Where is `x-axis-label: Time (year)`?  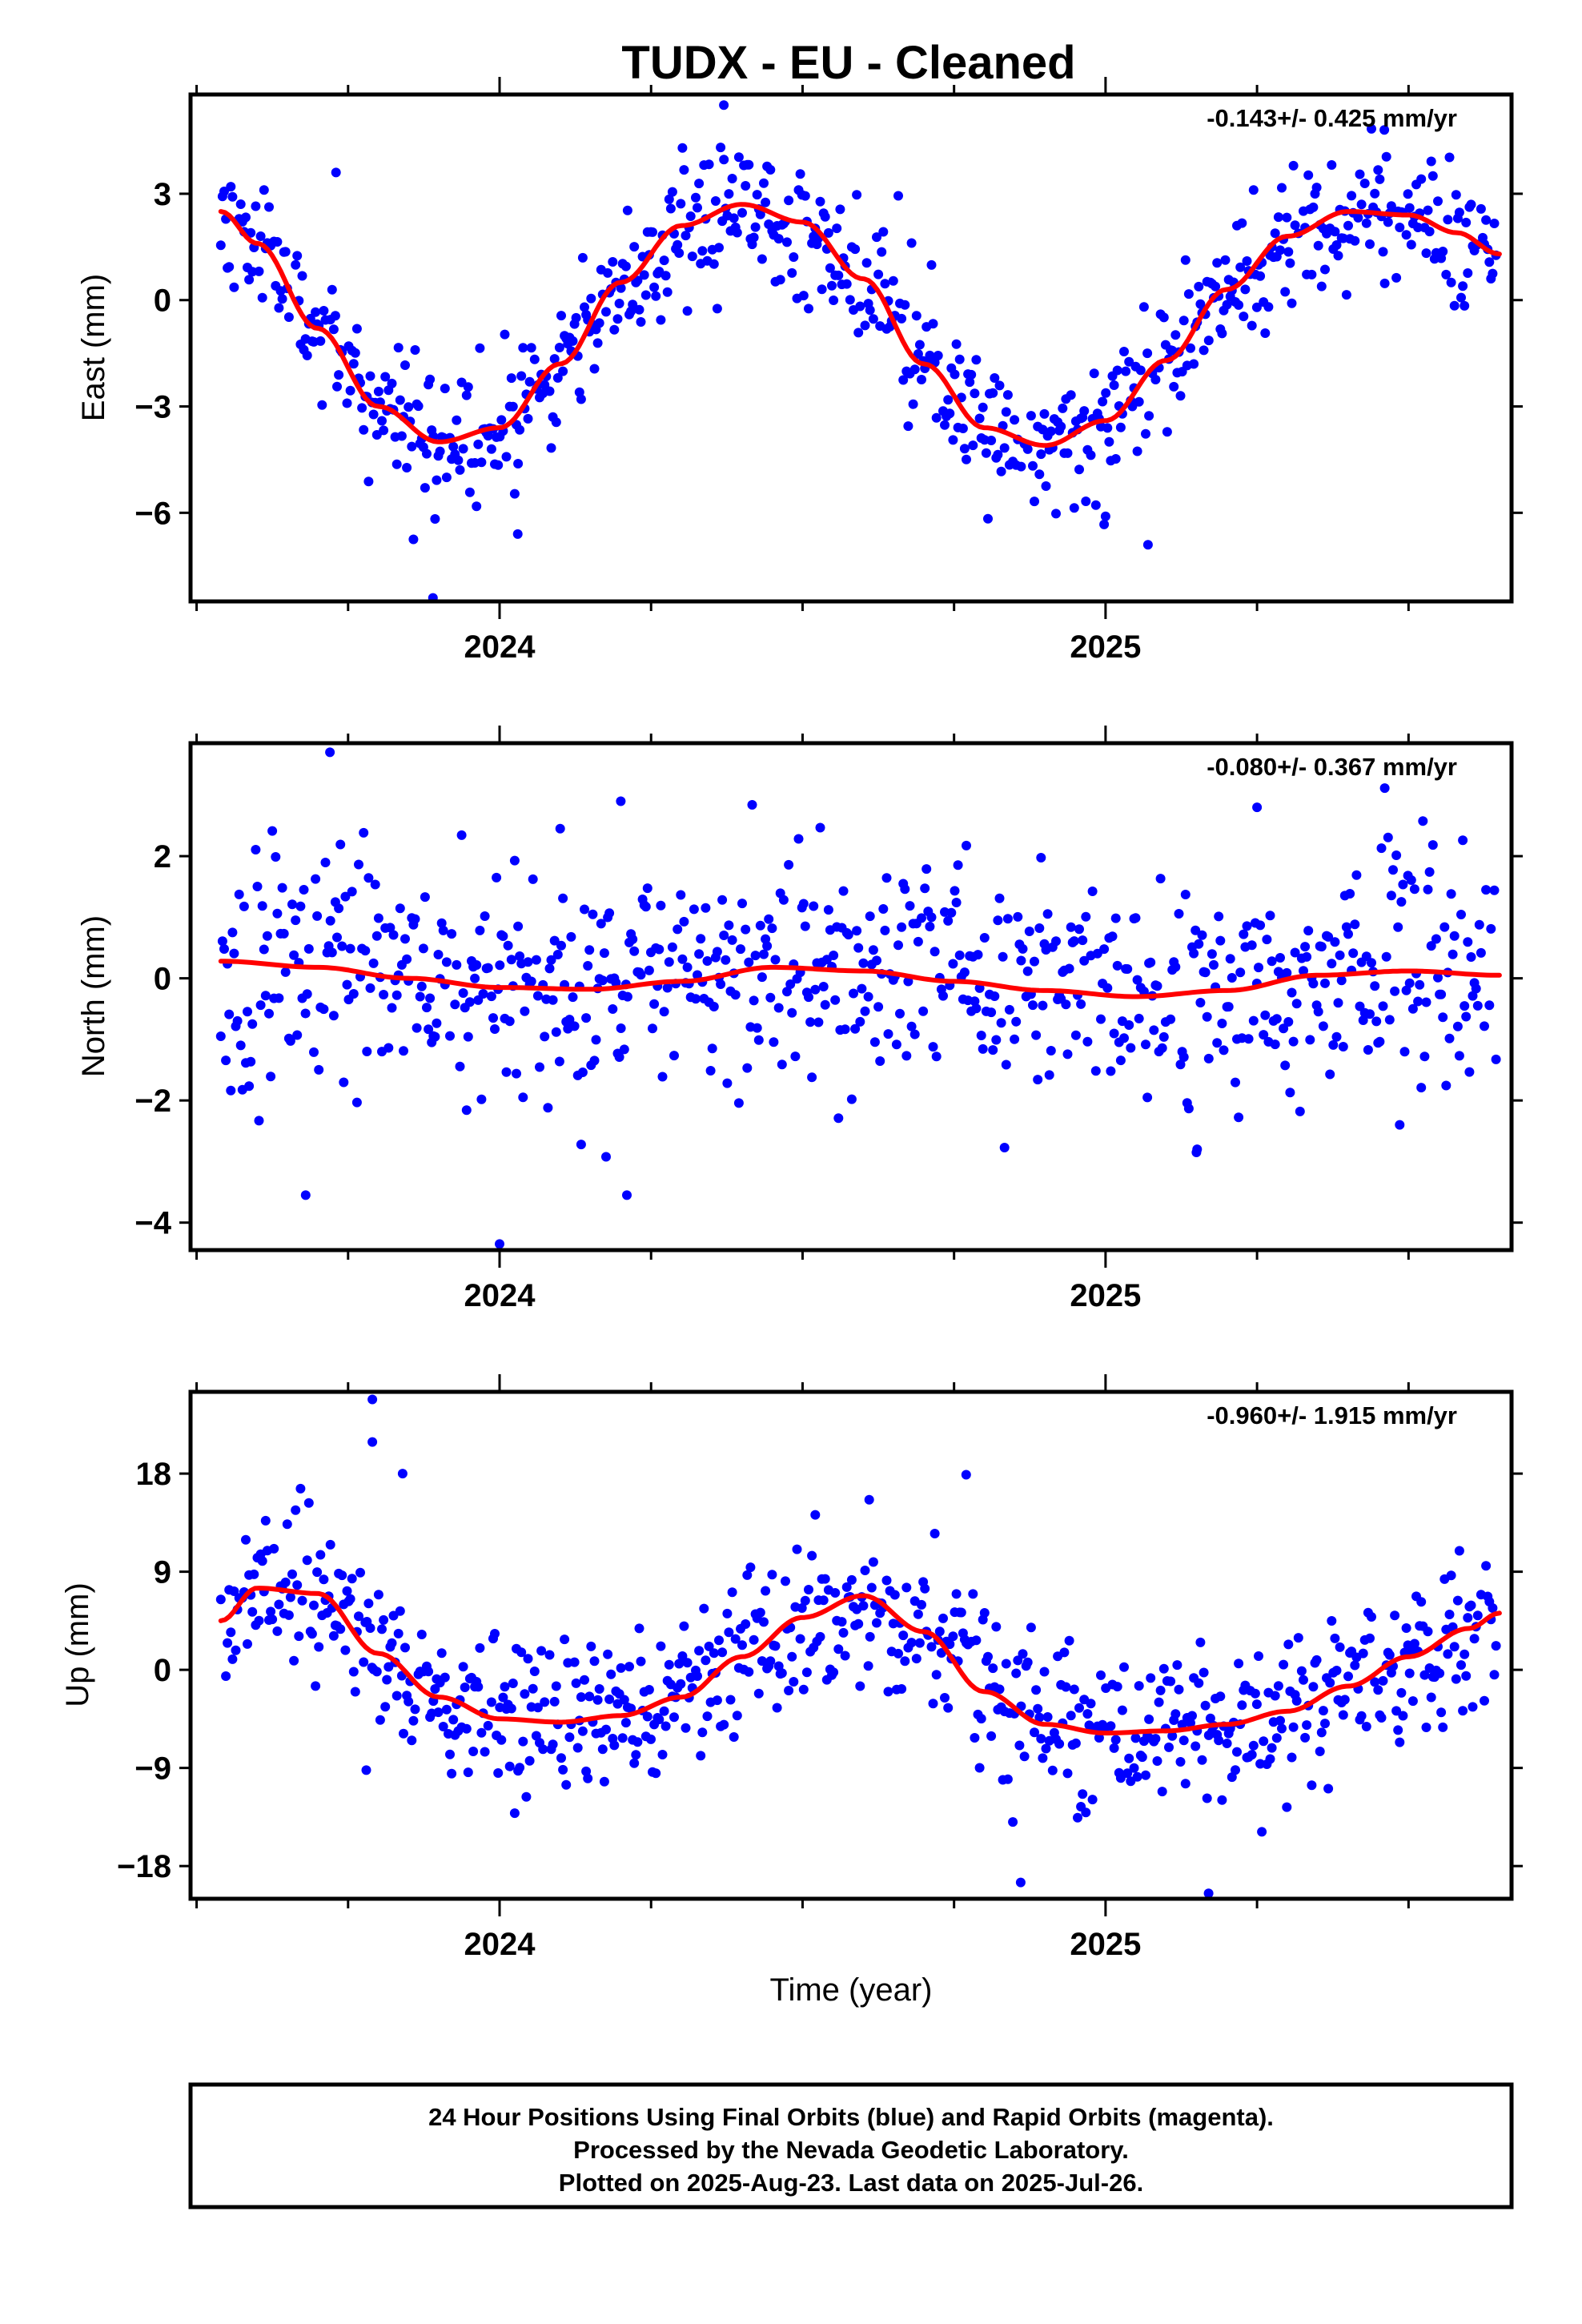
x-axis-label: Time (year) is located at coordinates (851, 1990).